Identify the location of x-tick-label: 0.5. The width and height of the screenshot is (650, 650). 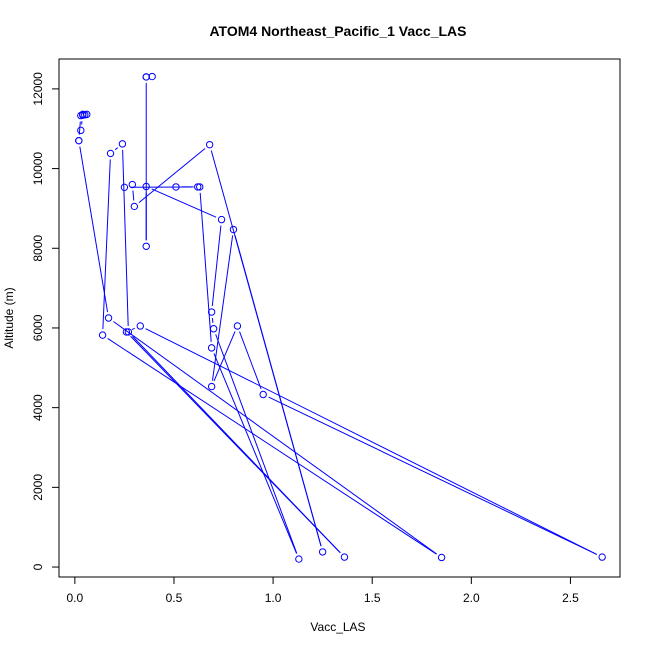
(174, 598).